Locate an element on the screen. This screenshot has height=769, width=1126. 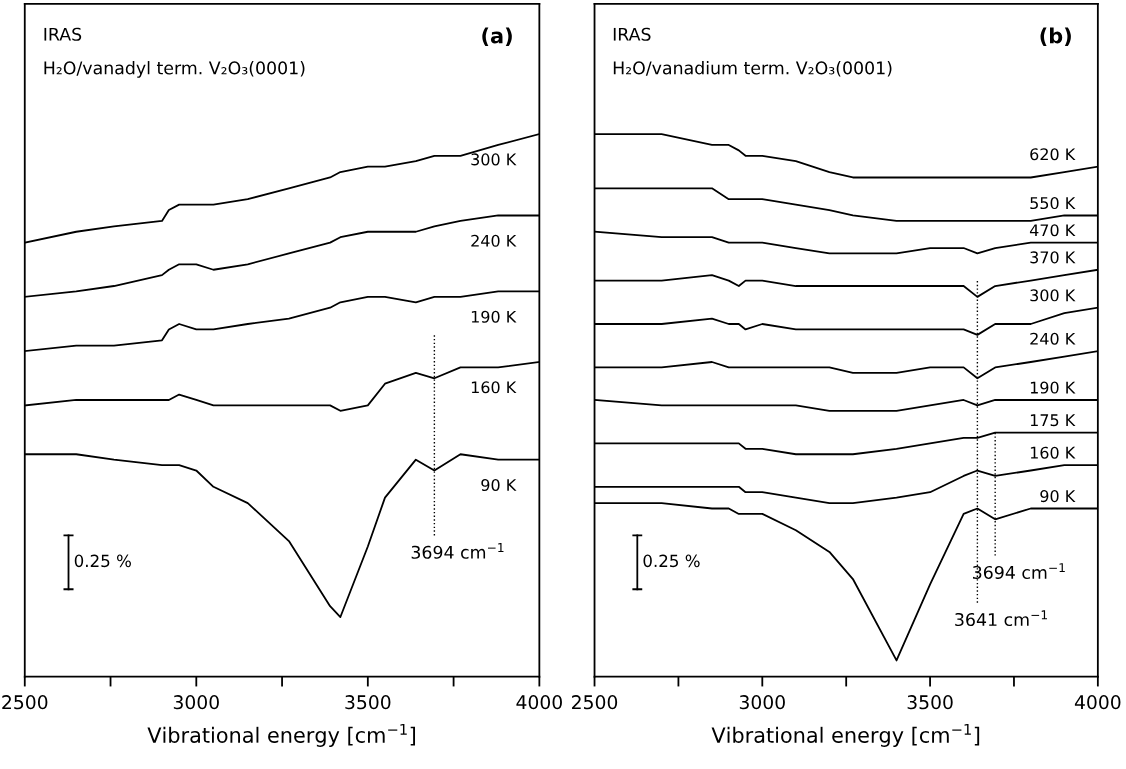
series-label: 620 K is located at coordinates (1053, 154).